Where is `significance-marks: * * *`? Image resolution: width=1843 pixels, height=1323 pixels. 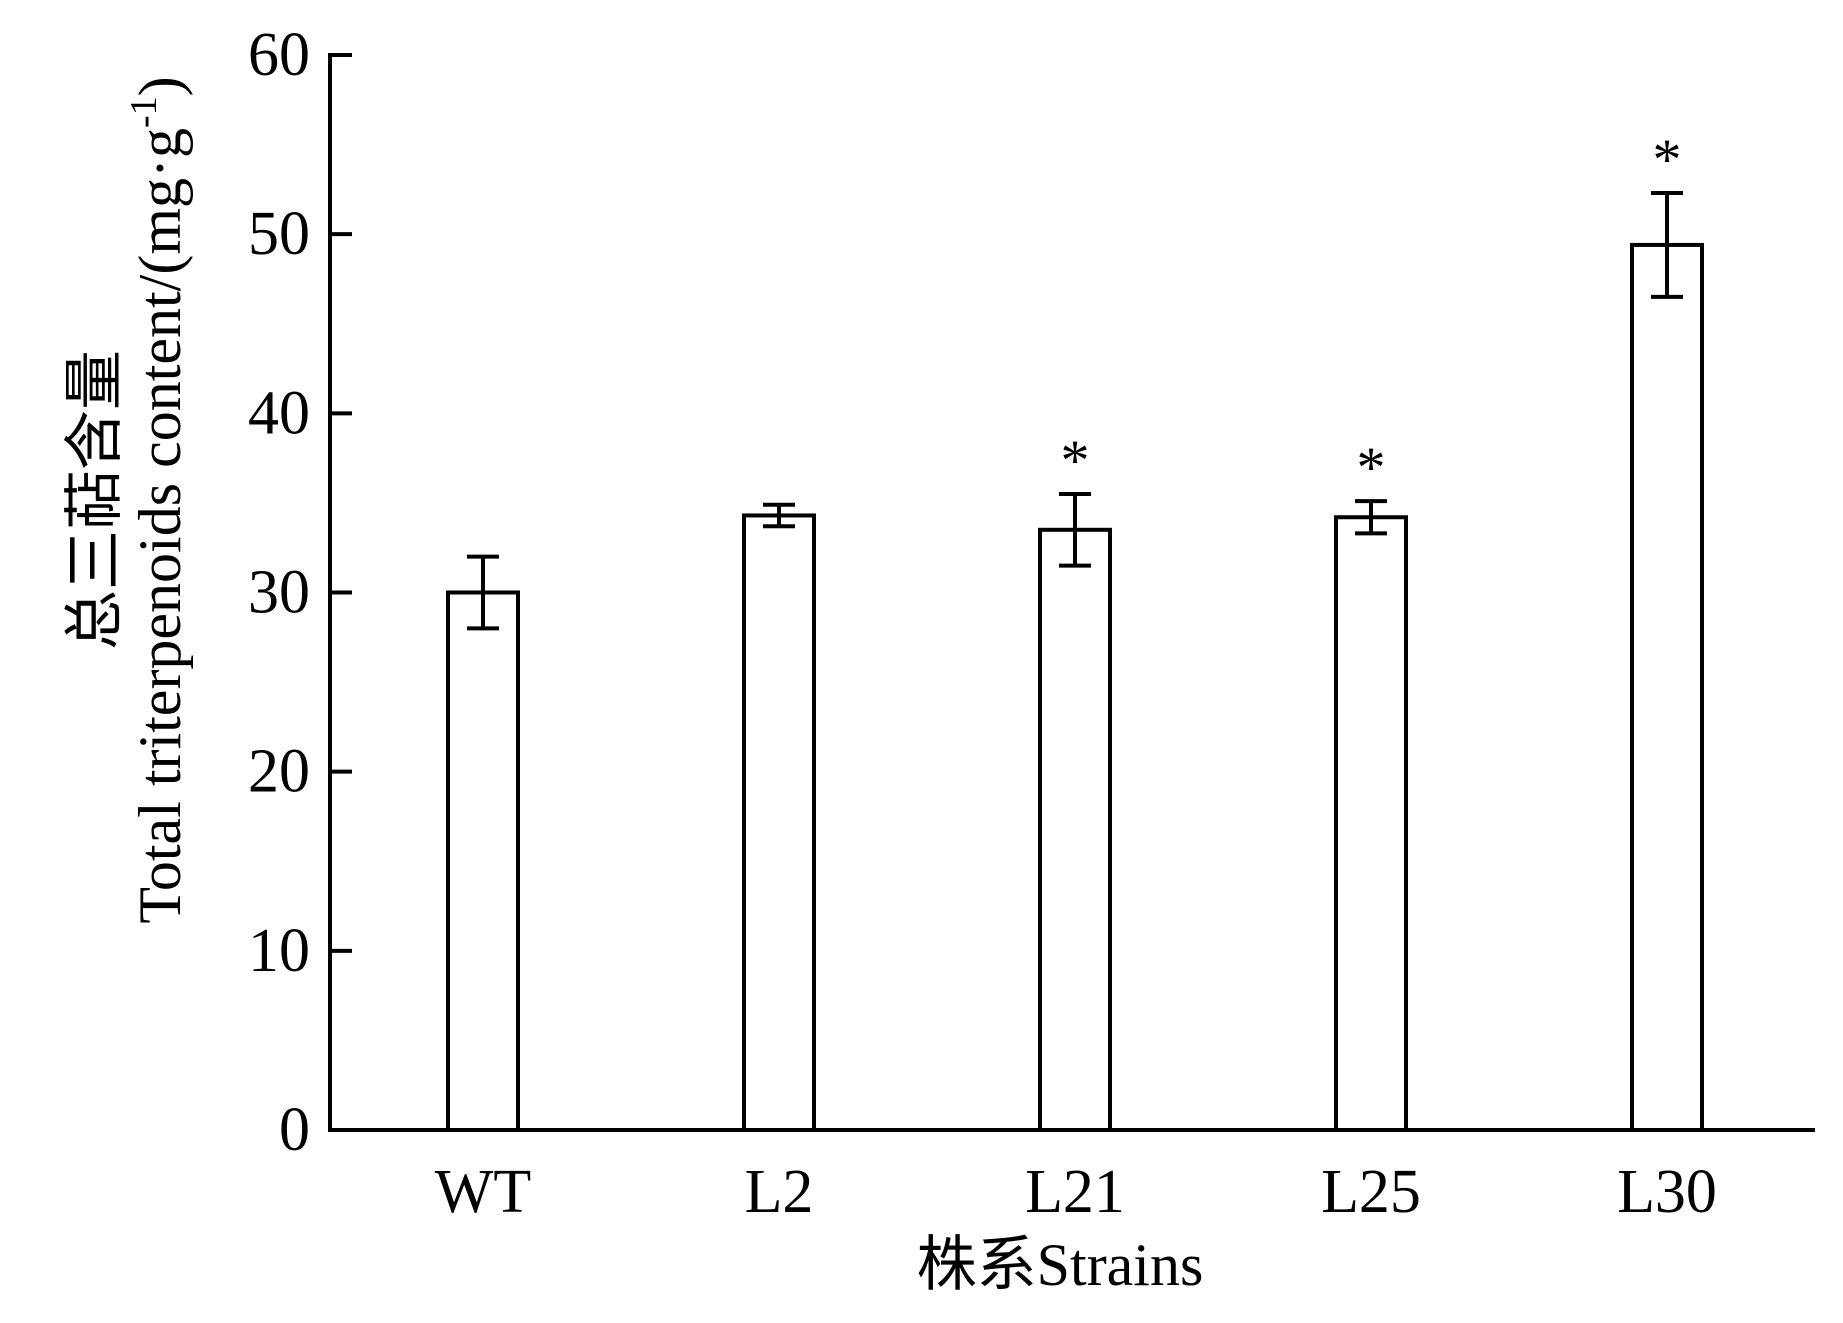
significance-marks: * * * is located at coordinates (1371, 313).